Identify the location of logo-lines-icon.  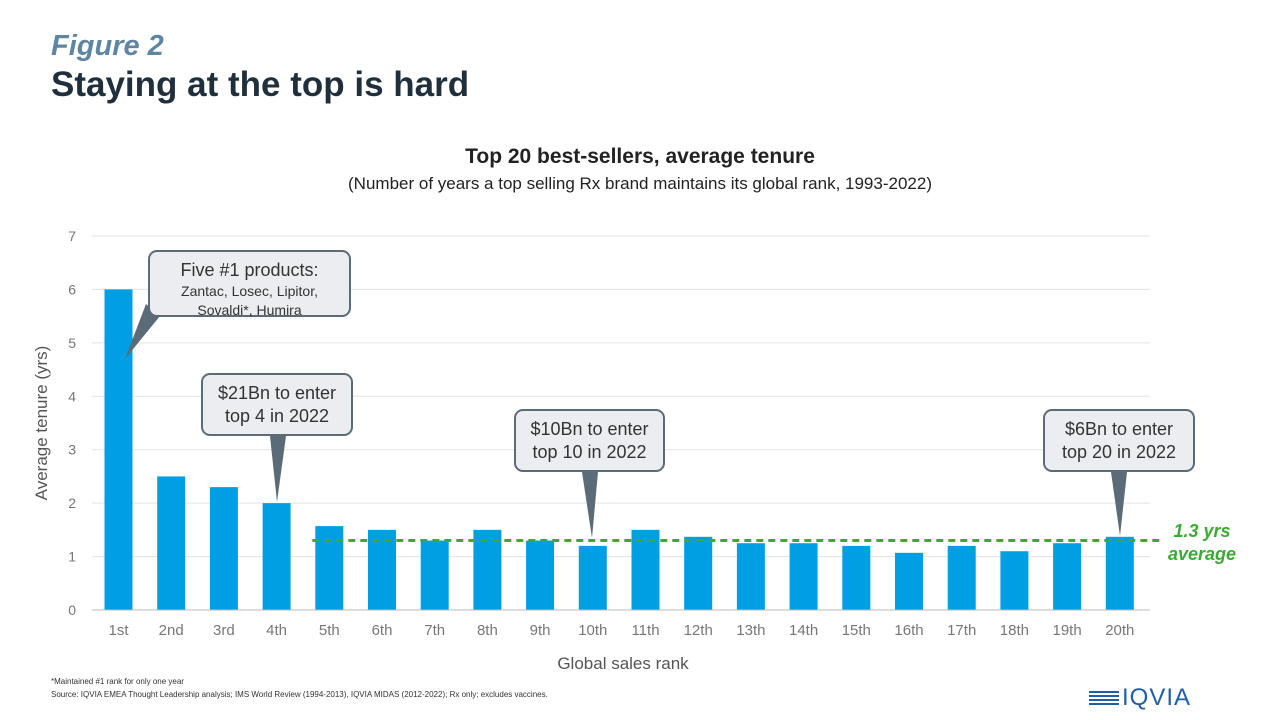
(1104, 698).